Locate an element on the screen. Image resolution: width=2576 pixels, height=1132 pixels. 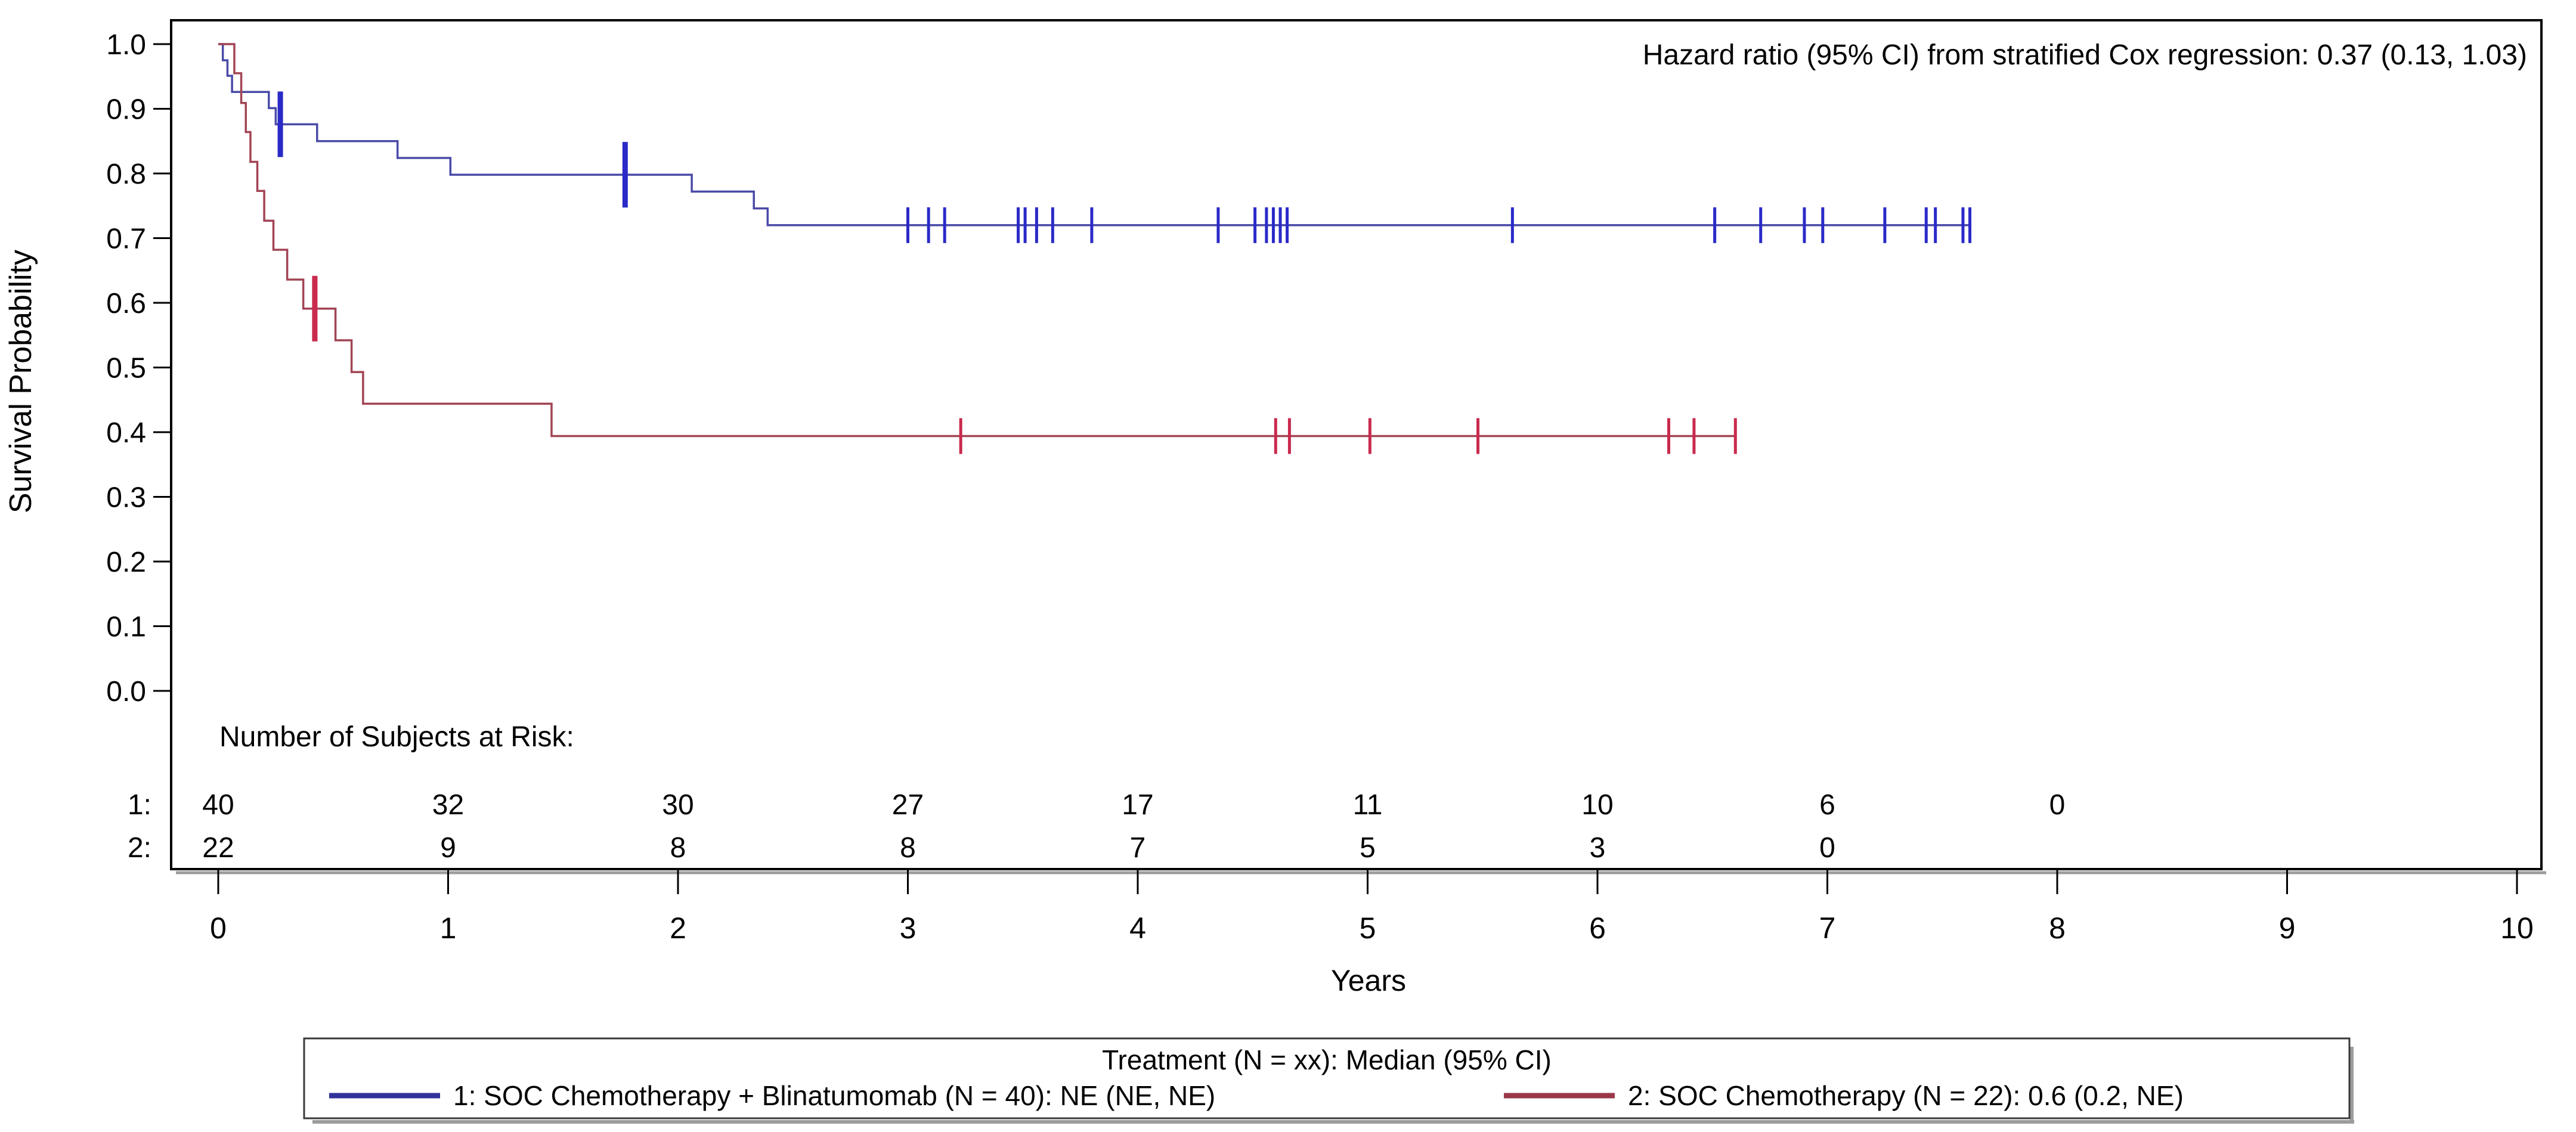
y-tick-label: 0.0 is located at coordinates (126, 692).